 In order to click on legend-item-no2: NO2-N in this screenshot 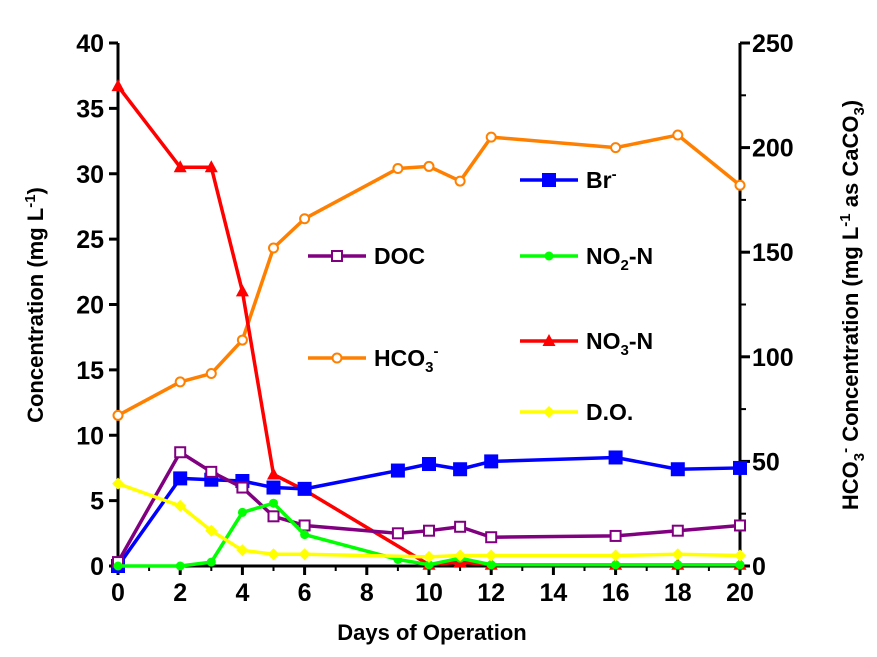, I will do `click(586, 258)`.